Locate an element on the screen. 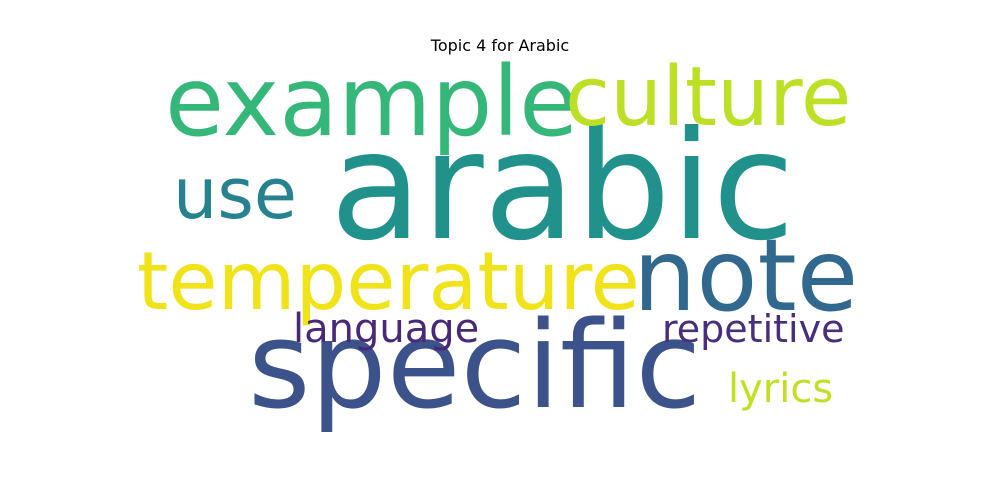 This screenshot has width=1000, height=500. word-use: use is located at coordinates (235, 194).